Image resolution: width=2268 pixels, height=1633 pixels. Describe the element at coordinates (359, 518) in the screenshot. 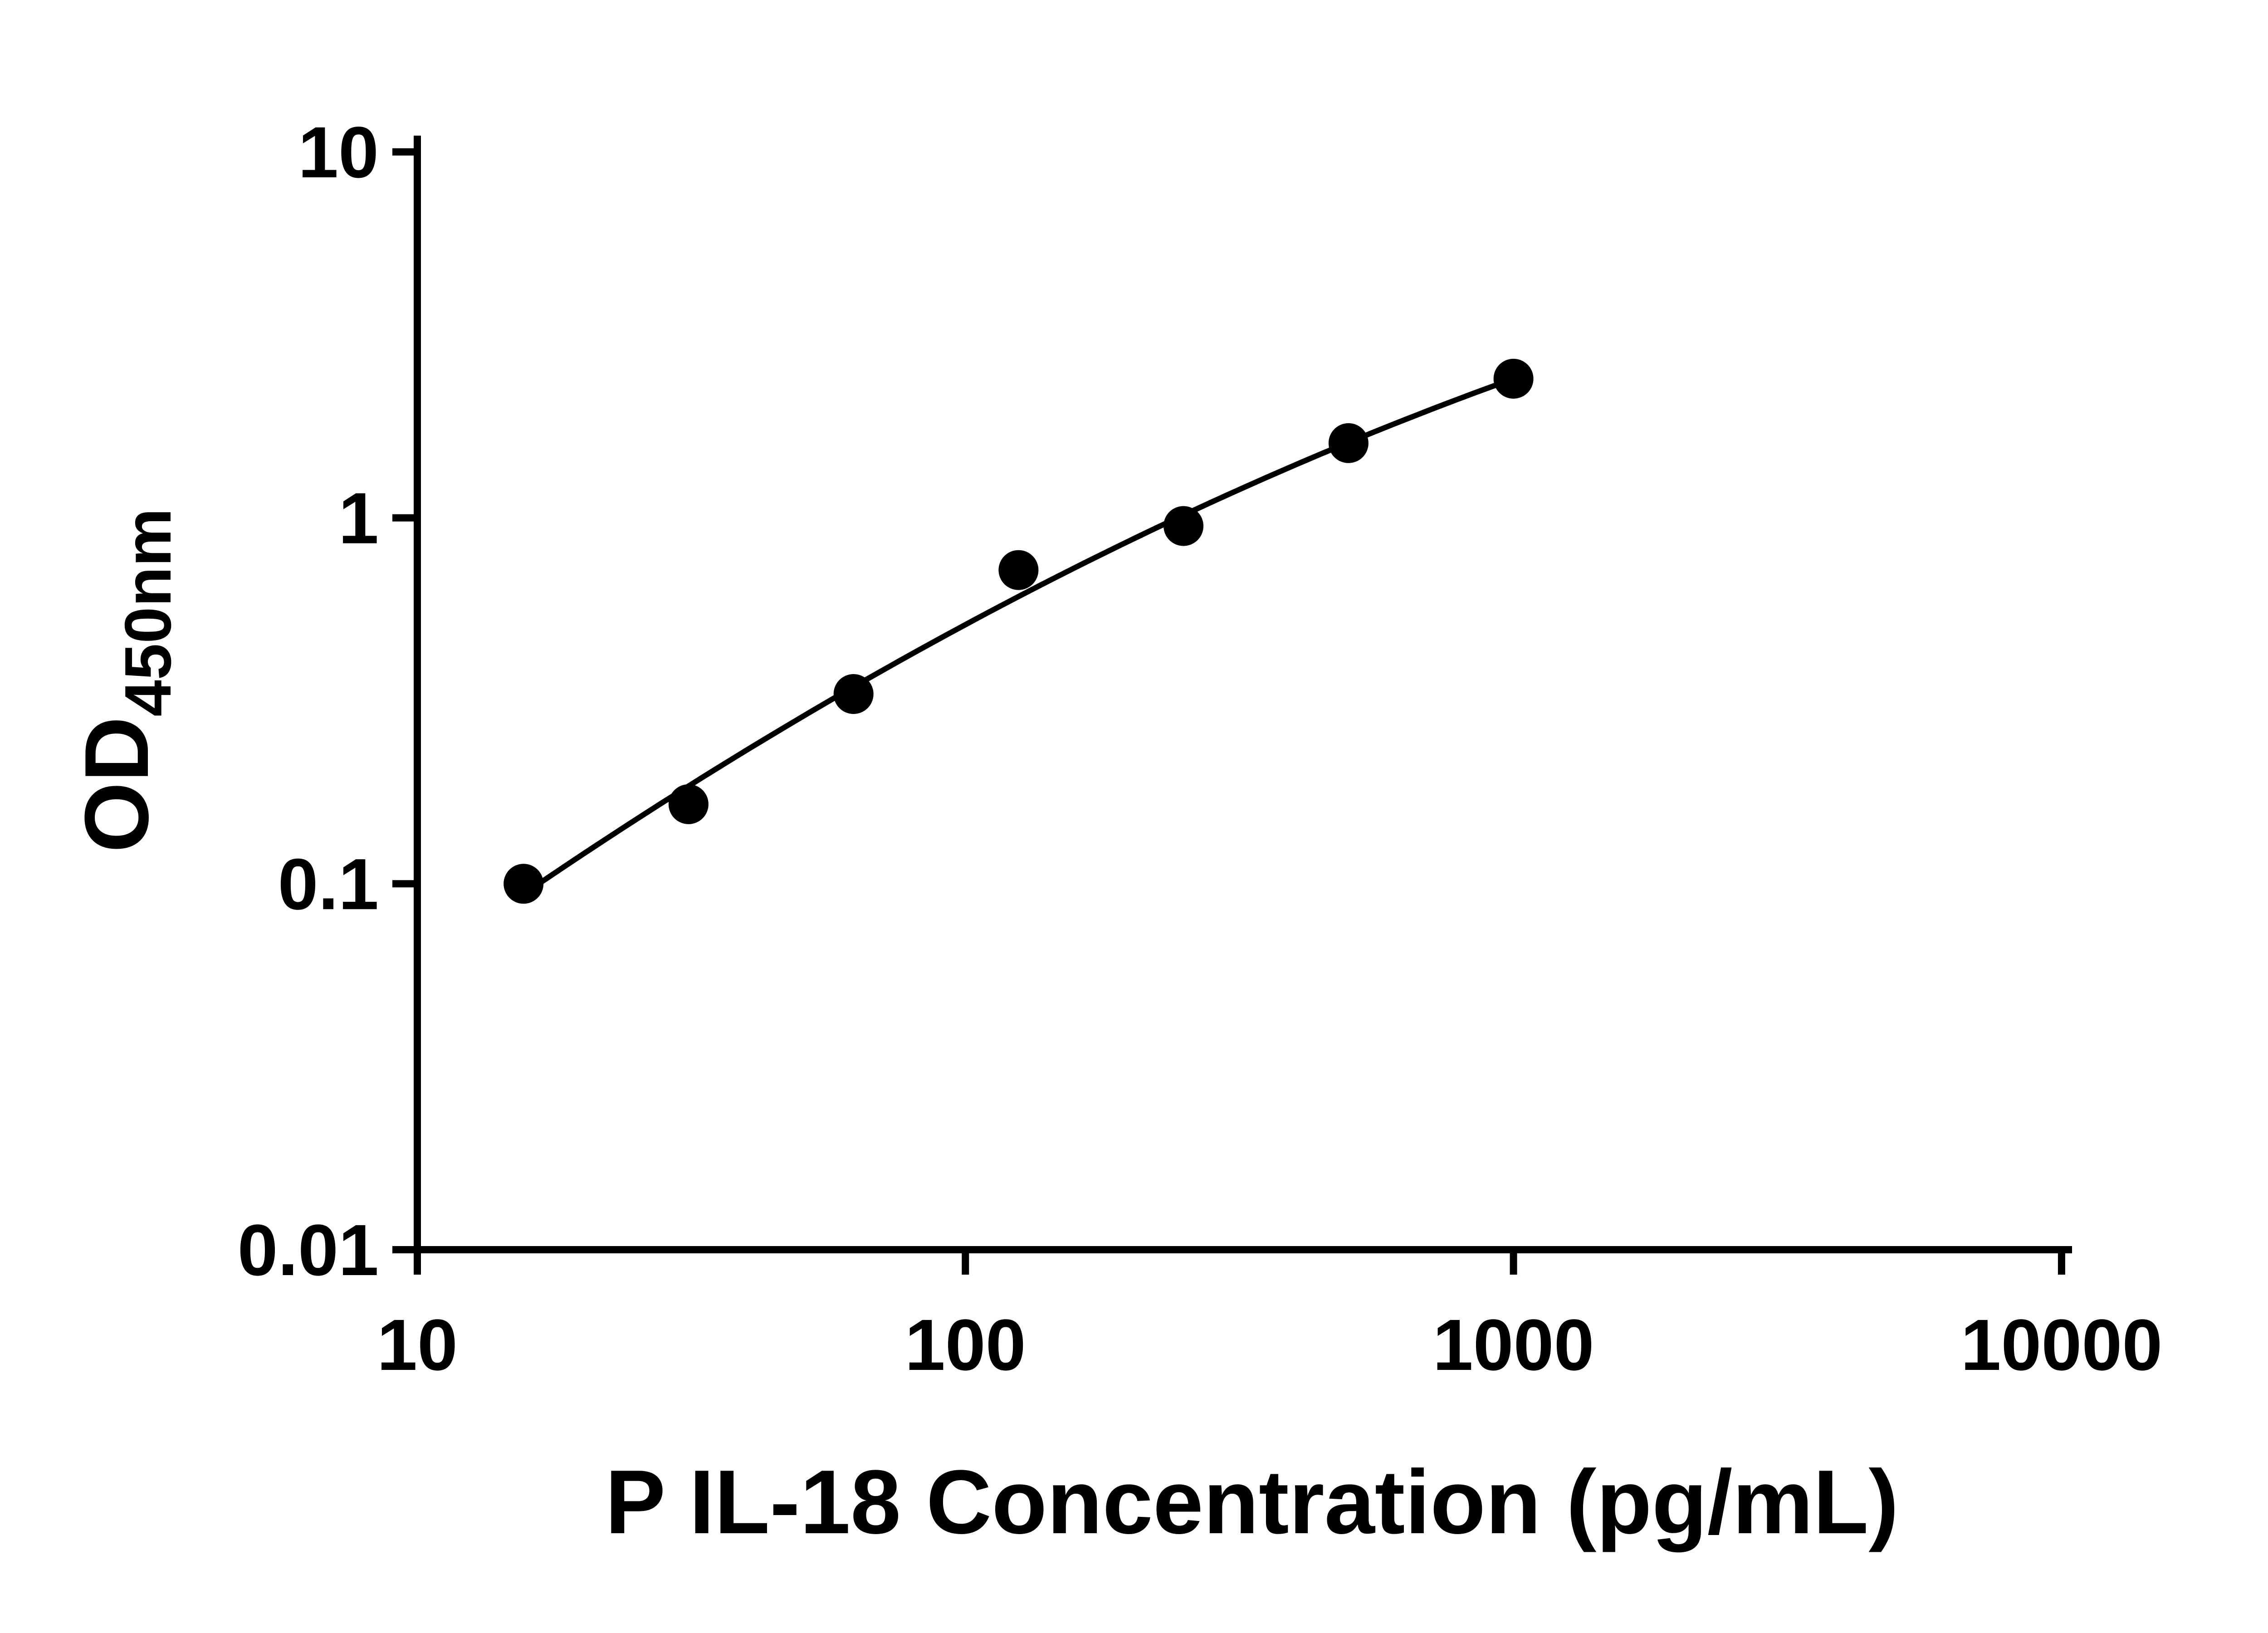

I see `y-tick-label: 1` at that location.